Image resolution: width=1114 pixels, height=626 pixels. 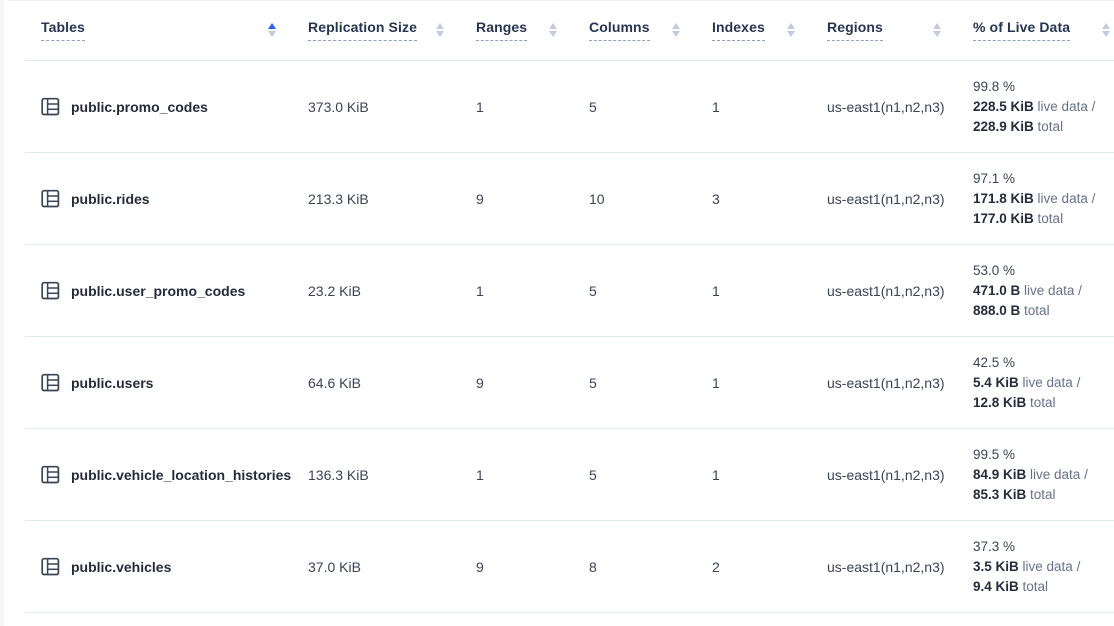 What do you see at coordinates (338, 198) in the screenshot?
I see `replication-size-cell: 213.3 KiB` at bounding box center [338, 198].